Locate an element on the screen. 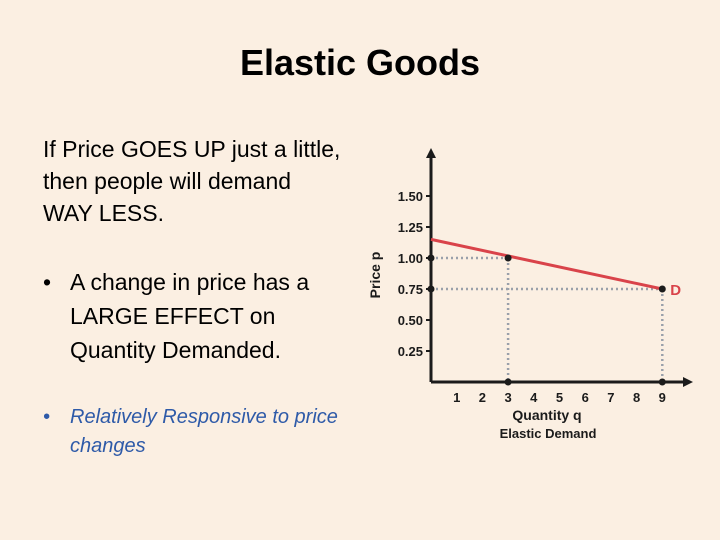 The image size is (720, 540). y-axis-label: Price p is located at coordinates (375, 275).